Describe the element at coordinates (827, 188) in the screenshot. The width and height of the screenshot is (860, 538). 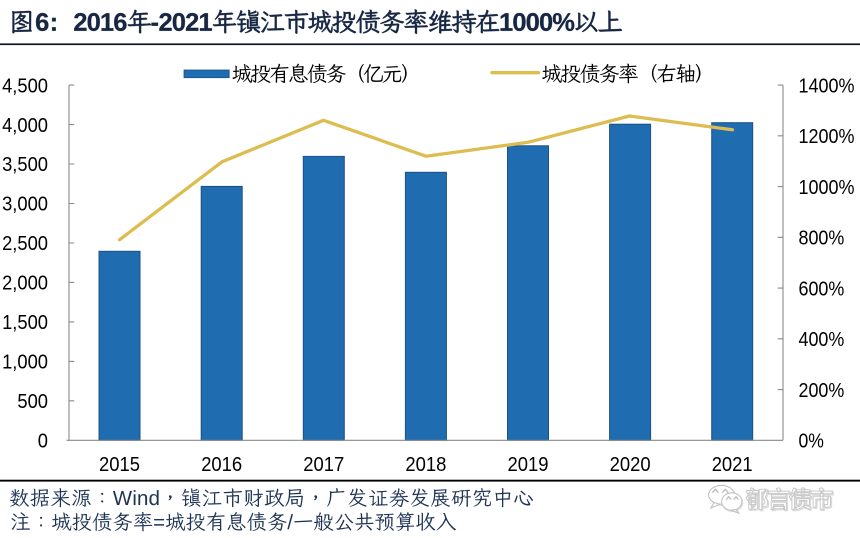
I see `svg-text: 1000%` at that location.